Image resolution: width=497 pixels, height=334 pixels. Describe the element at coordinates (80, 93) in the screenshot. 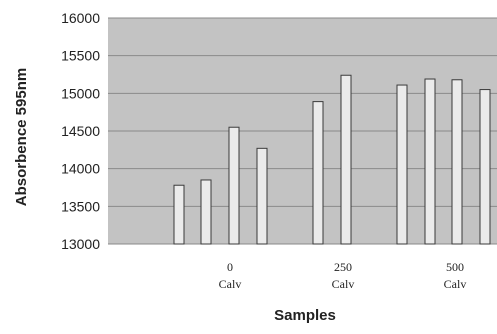

I see `y-tick-label: 15000` at that location.